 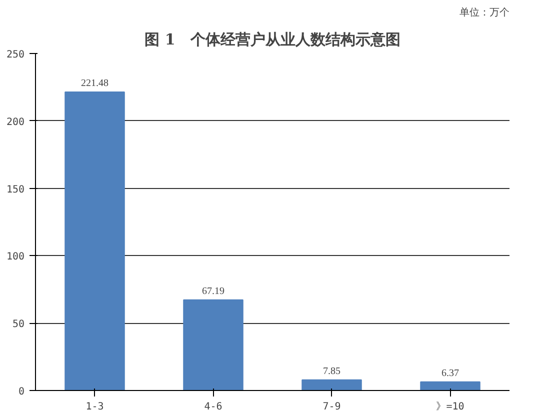 I want to click on data-label: 221.48, so click(x=94, y=83).